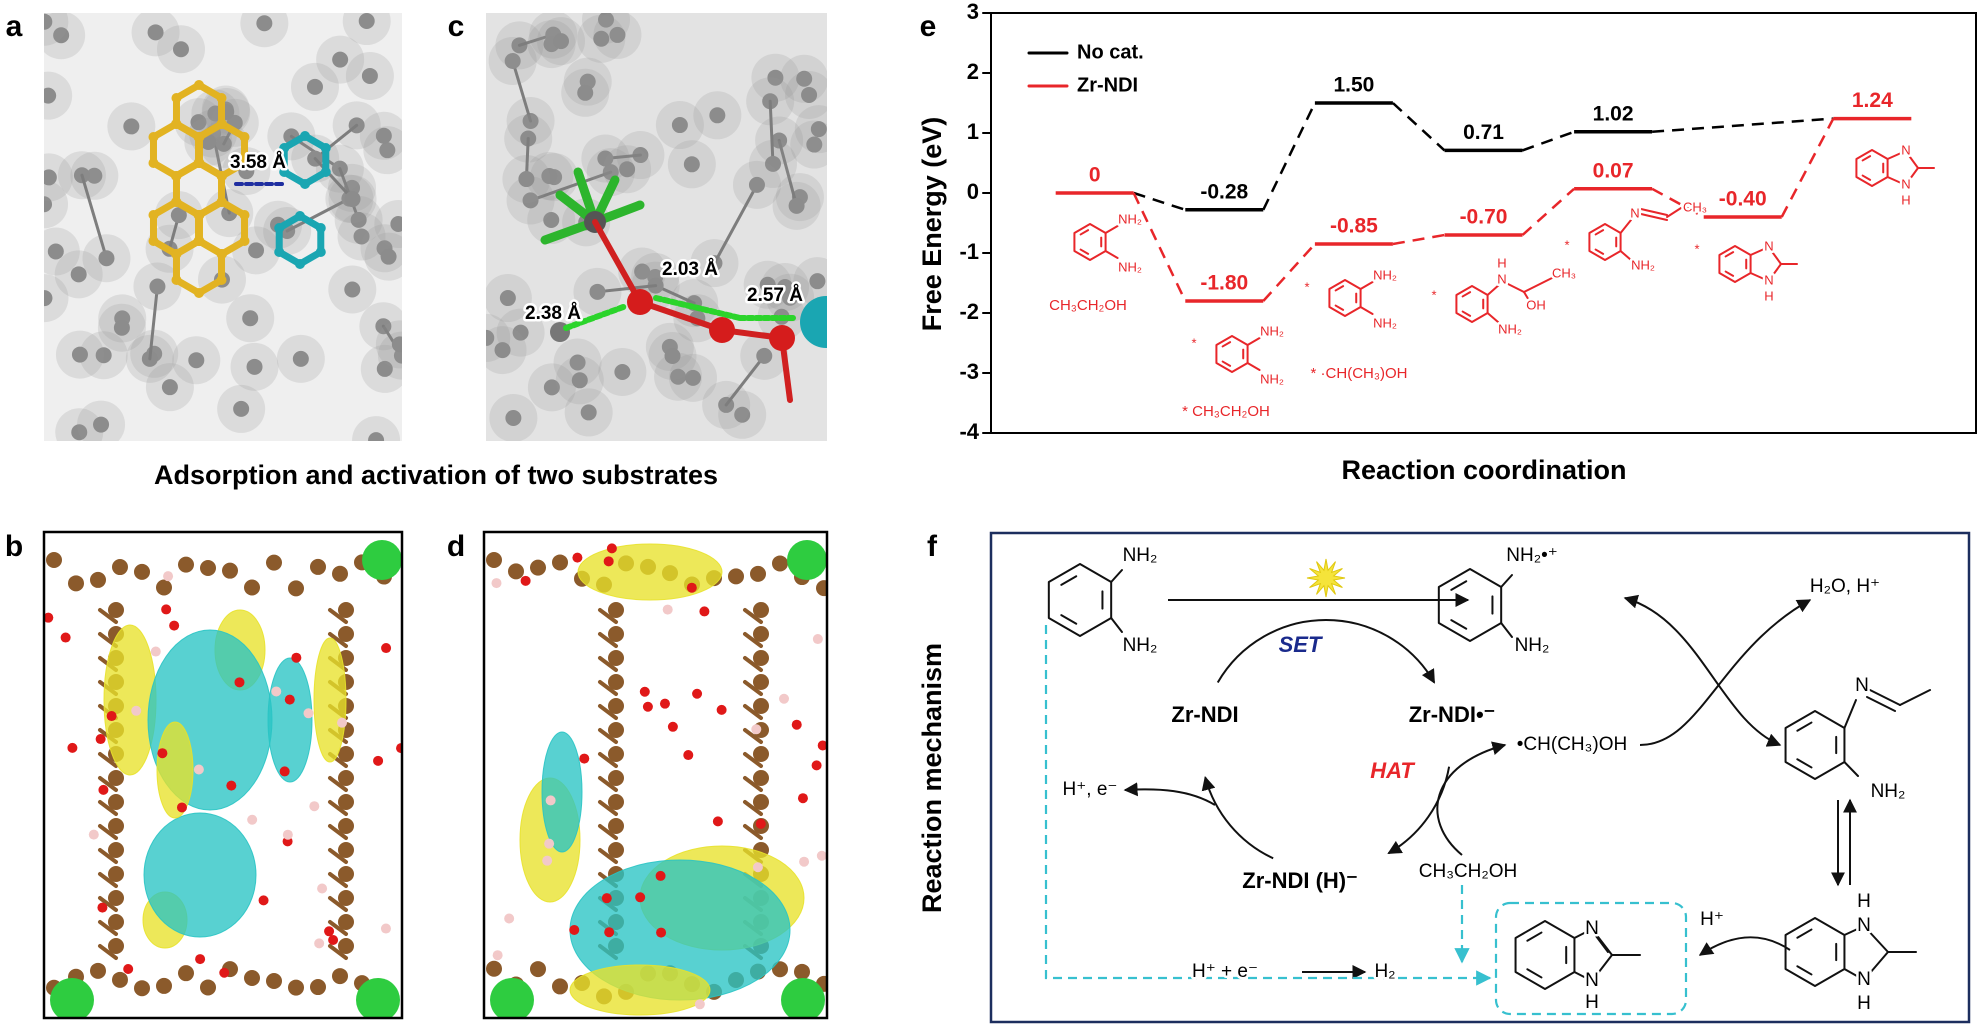 This screenshot has width=1980, height=1028. What do you see at coordinates (258, 162) in the screenshot?
I see `distance-label: 3.58 Å` at bounding box center [258, 162].